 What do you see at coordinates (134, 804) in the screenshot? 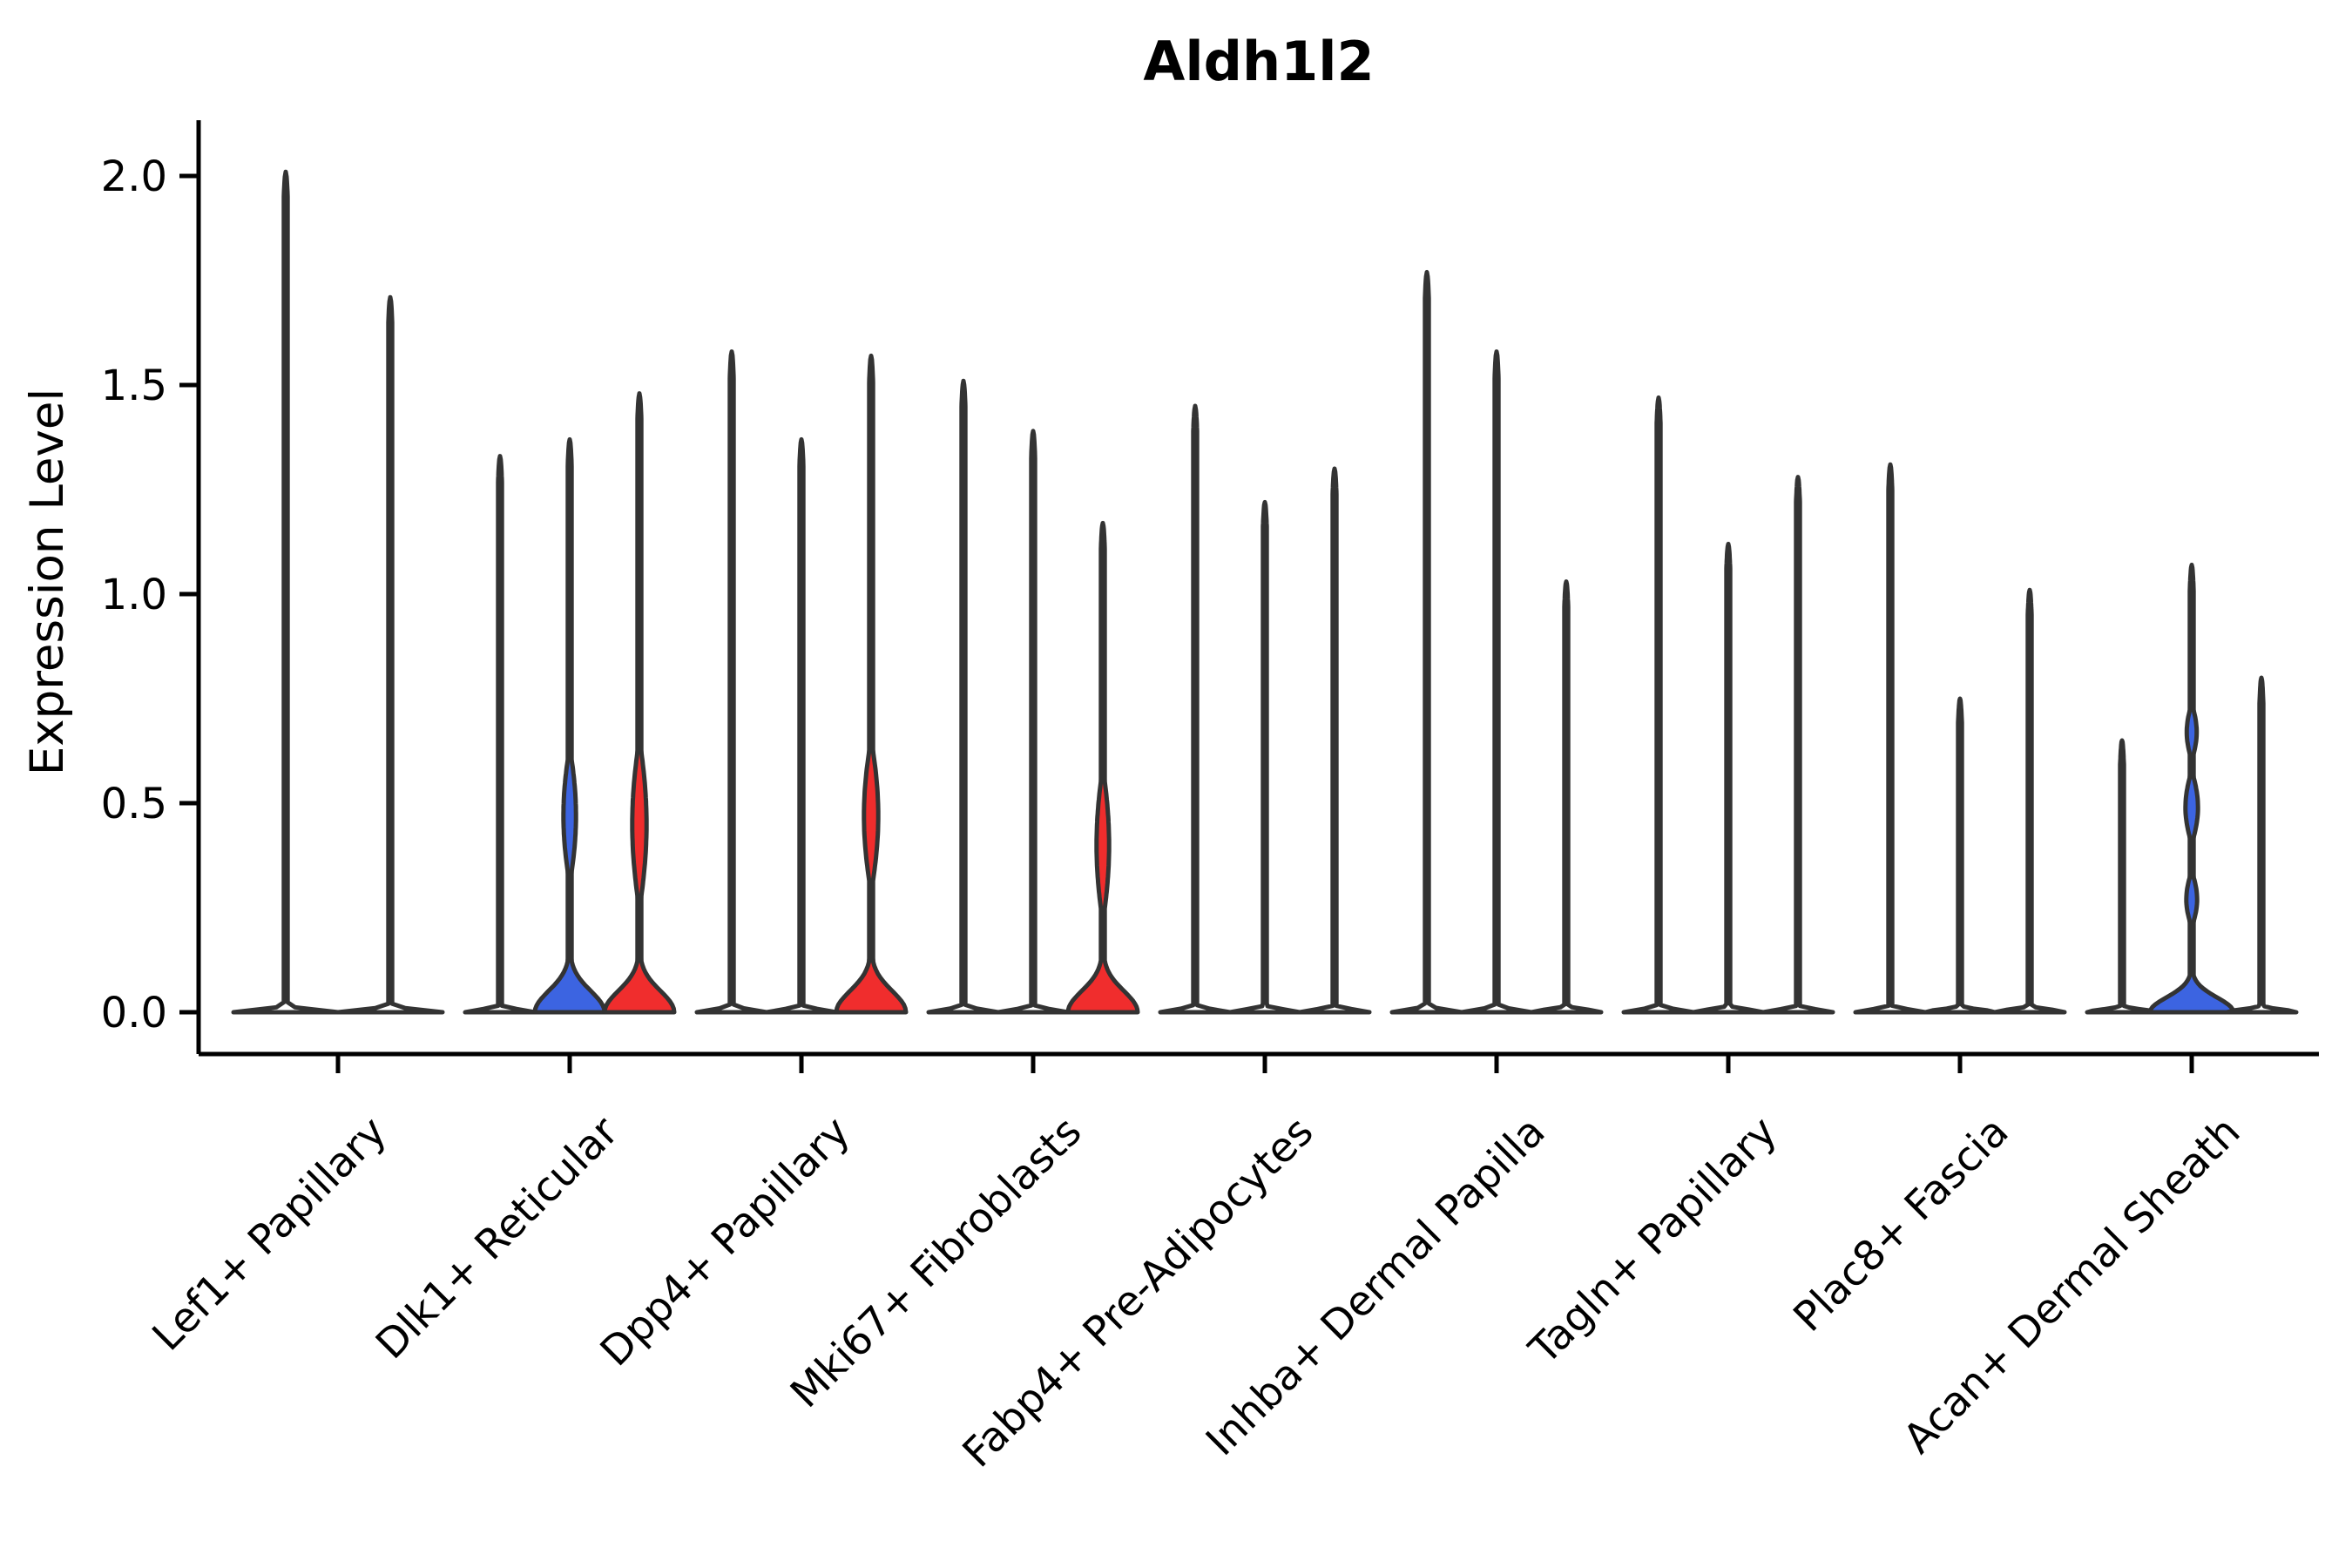
I see `y-tick-label: 0.5` at bounding box center [134, 804].